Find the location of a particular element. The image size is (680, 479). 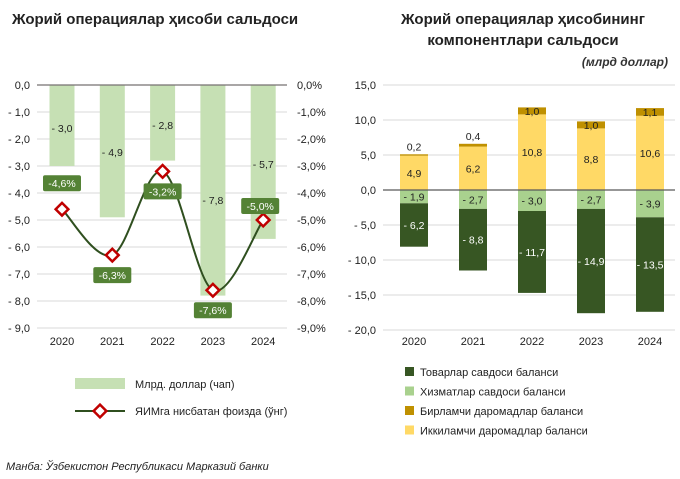

stack-segment-secondary-2024 is located at coordinates (650, 152).